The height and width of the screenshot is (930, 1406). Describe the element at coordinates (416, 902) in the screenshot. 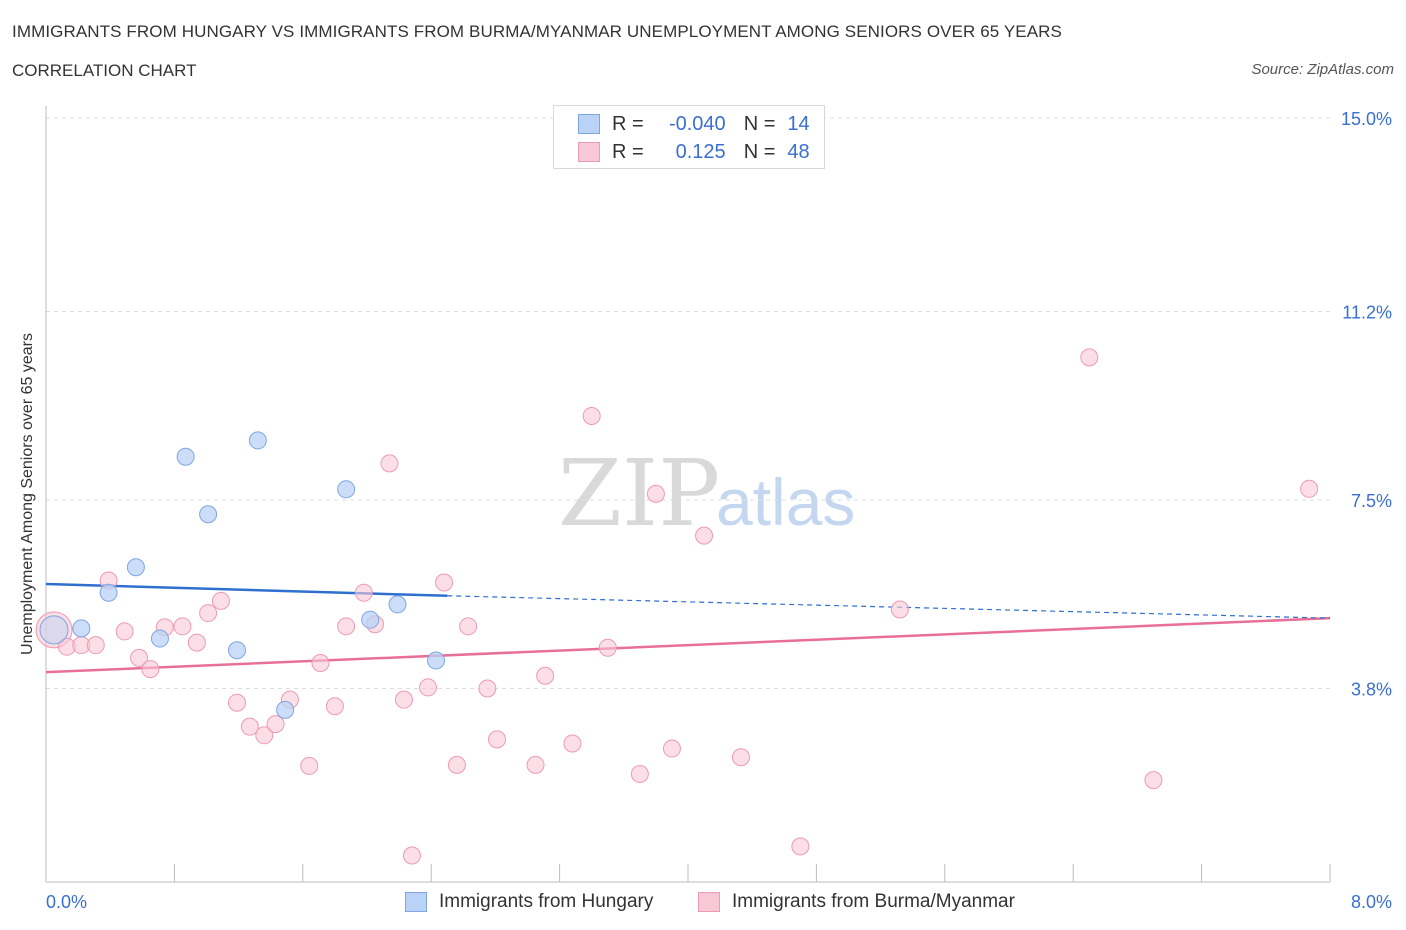

I see `bottom-legend-swatch-hungary` at that location.